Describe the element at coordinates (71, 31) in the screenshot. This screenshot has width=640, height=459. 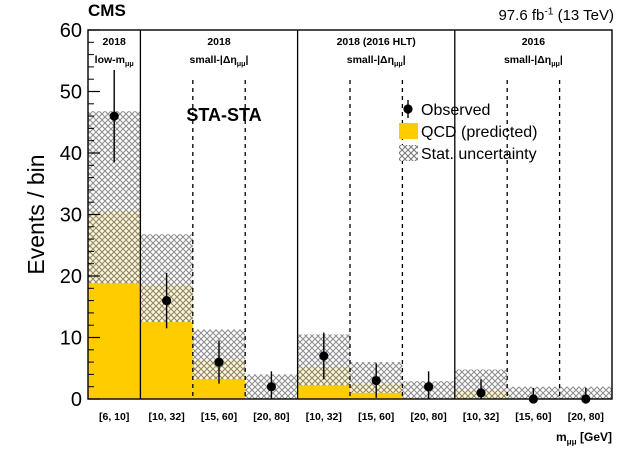
I see `y-tick-label: 60` at that location.